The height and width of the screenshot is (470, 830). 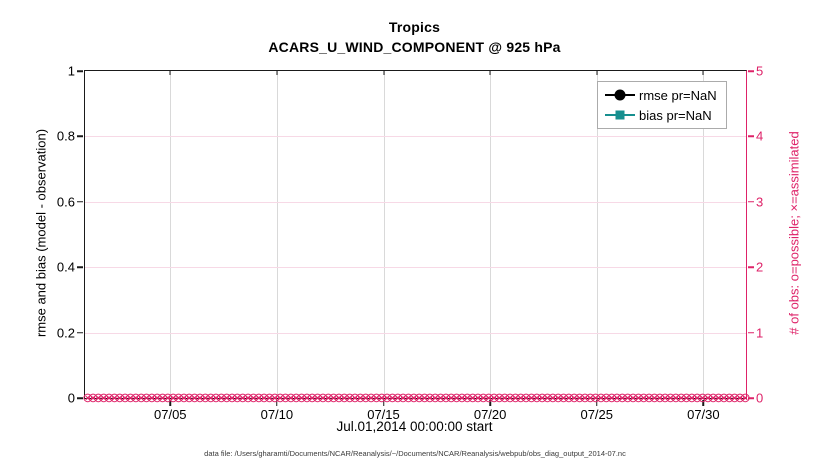 What do you see at coordinates (65, 333) in the screenshot?
I see `left-tick-label: 0.2` at bounding box center [65, 333].